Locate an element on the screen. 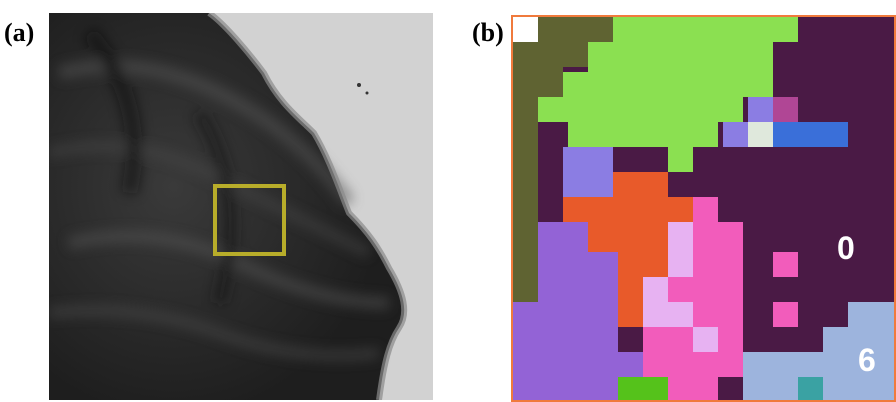 The width and height of the screenshot is (896, 402). region-lavender is located at coordinates (588, 172).